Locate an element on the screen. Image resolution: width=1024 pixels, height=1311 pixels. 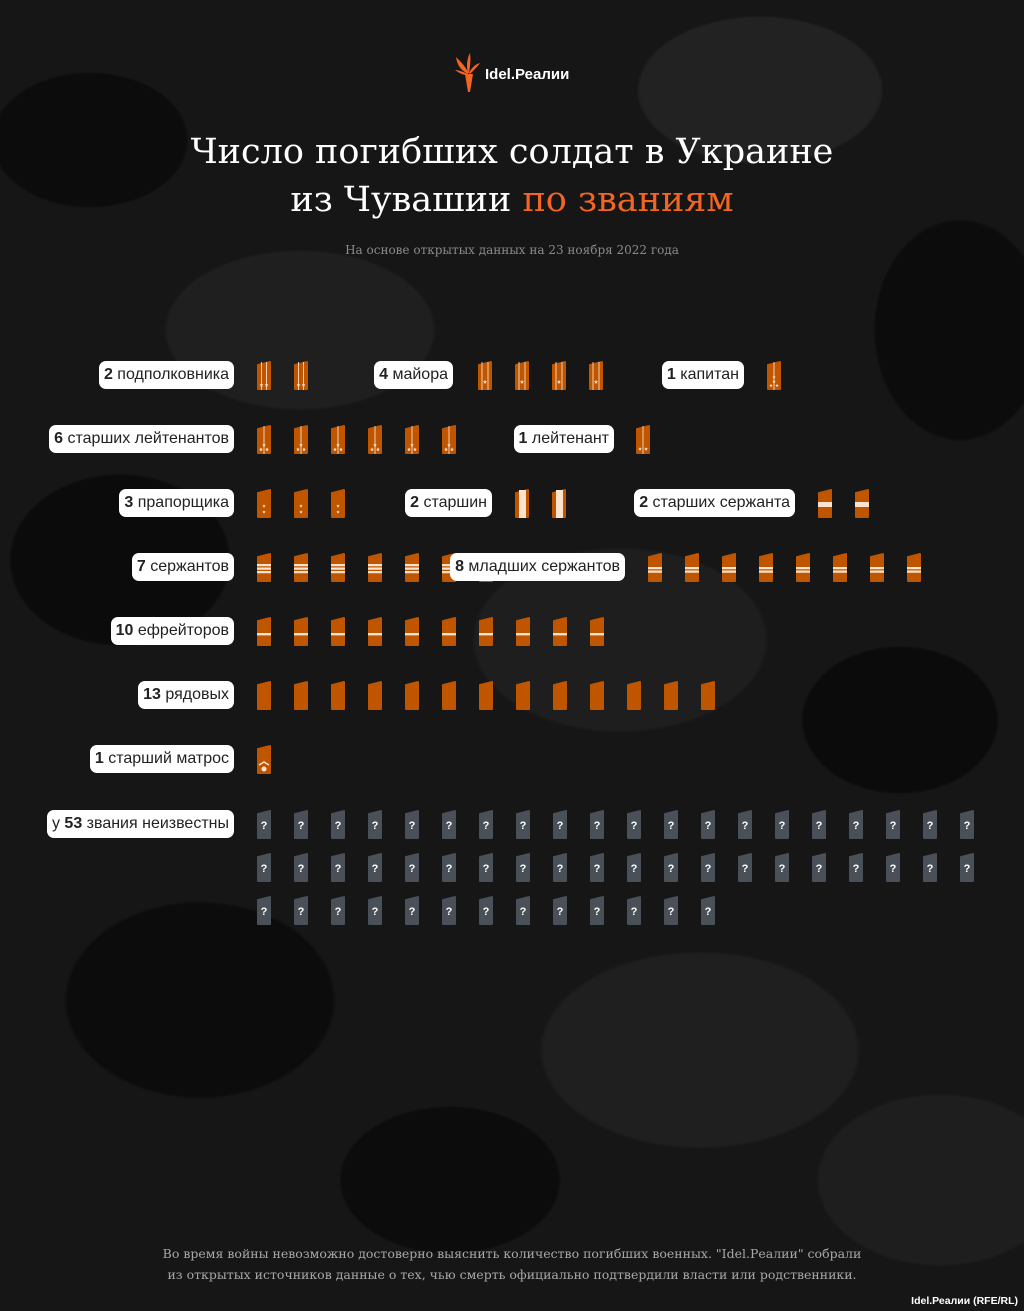
label-rank: старших лейтенантов is located at coordinates (146, 438).